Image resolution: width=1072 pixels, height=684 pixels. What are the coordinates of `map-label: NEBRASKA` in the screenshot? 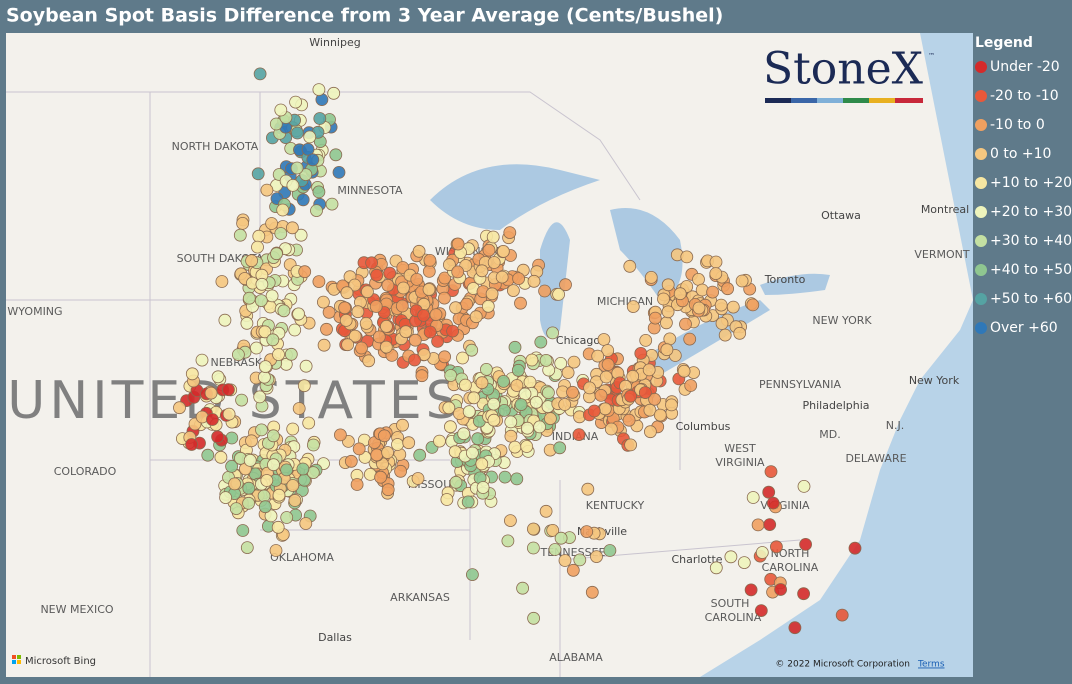 It's located at (240, 362).